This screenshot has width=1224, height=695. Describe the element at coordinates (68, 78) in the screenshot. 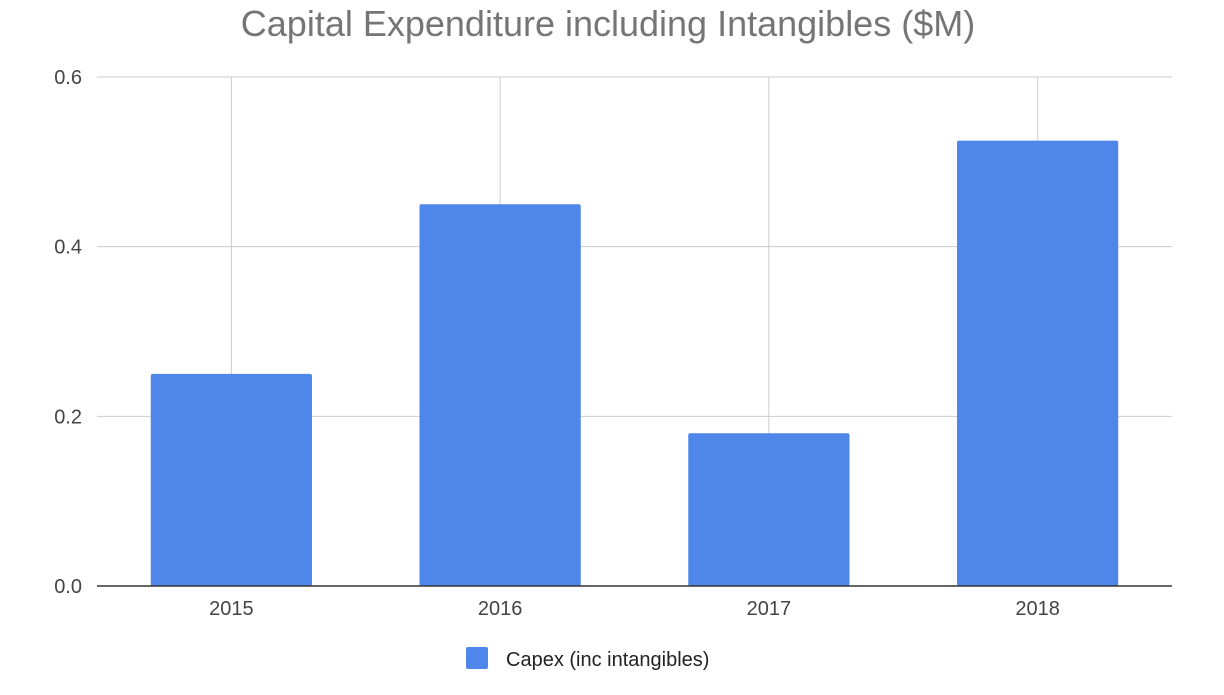

I see `y-tick-label: 0.6` at that location.